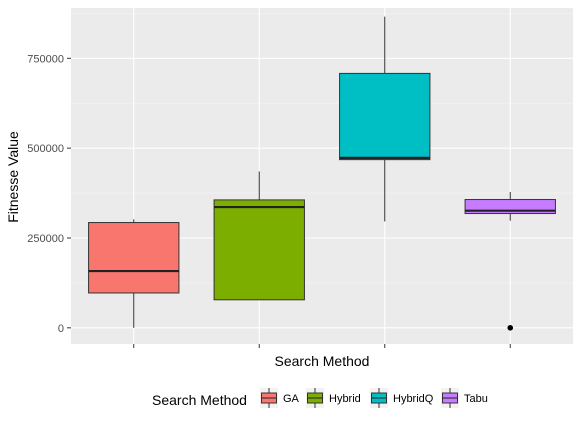 The width and height of the screenshot is (580, 426). I want to click on legend-item-tabu: Tabu, so click(464, 398).